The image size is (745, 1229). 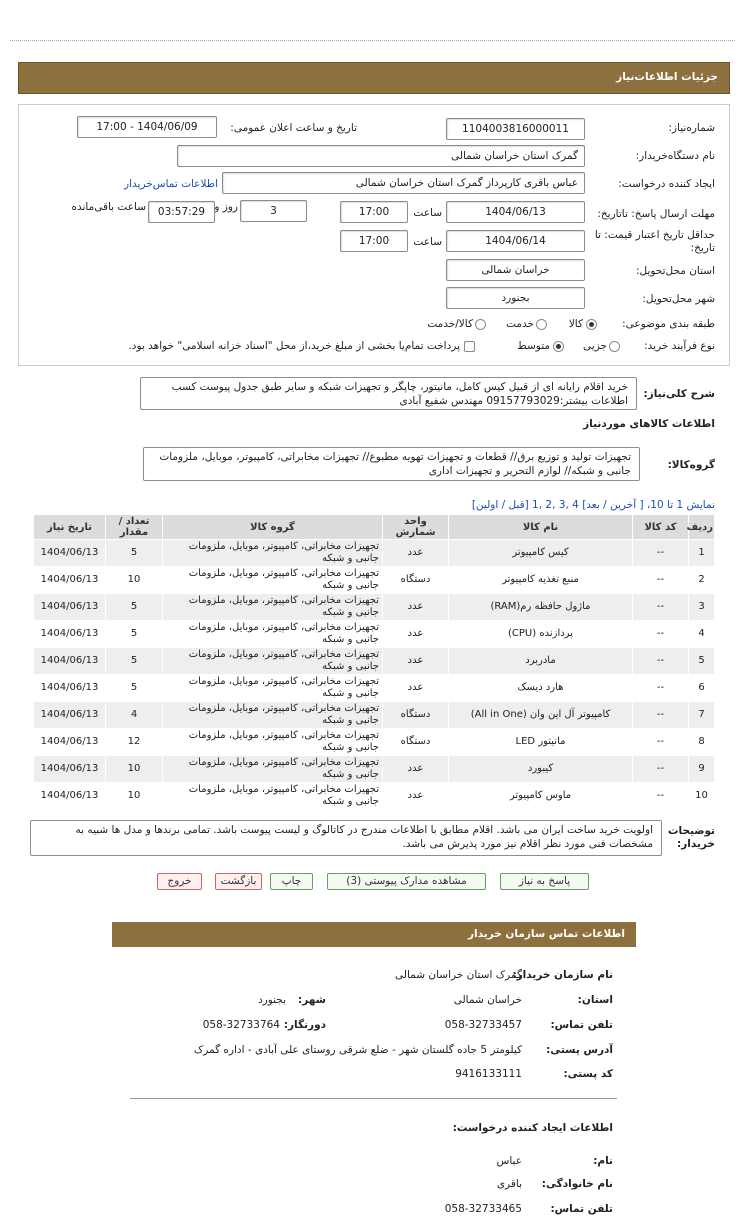 What do you see at coordinates (540, 661) in the screenshot?
I see `table-cell: مادربرد` at bounding box center [540, 661].